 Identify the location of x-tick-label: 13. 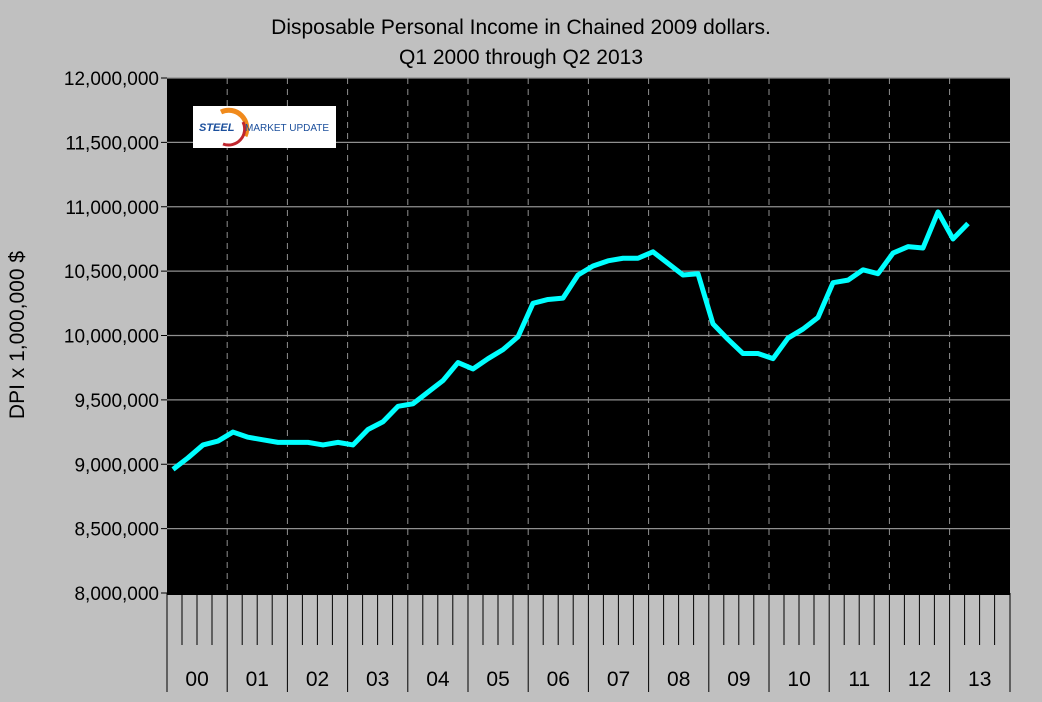
(979, 679).